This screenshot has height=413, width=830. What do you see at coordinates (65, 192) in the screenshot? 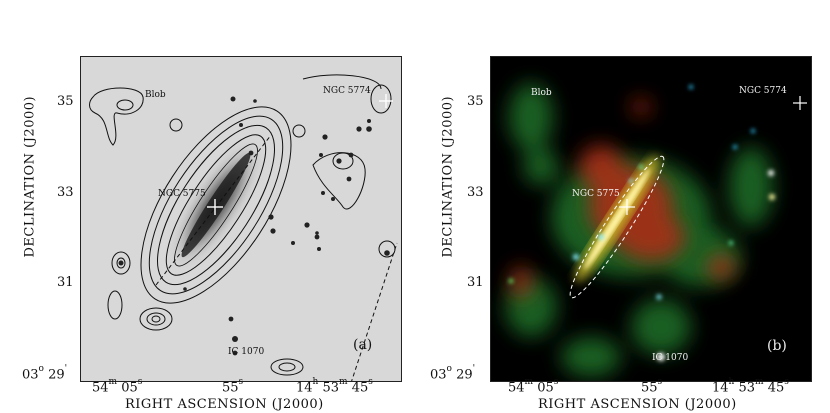
I see `panel-a-ytick-33: 33` at bounding box center [65, 192].